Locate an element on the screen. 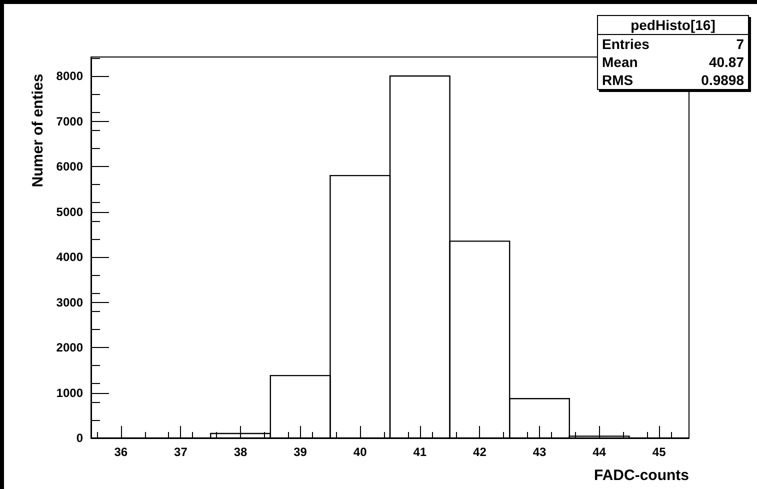 The height and width of the screenshot is (489, 757). text: 7 is located at coordinates (740, 44).